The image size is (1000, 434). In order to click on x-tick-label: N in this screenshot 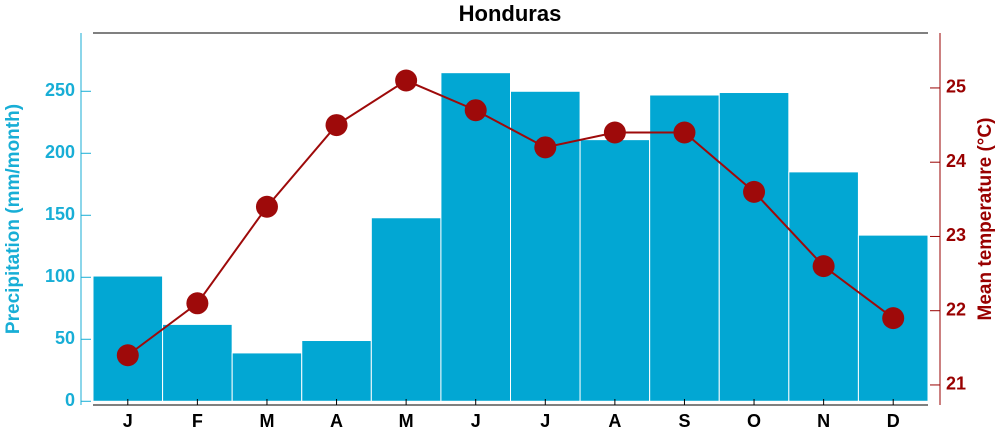, I will do `click(823, 421)`.